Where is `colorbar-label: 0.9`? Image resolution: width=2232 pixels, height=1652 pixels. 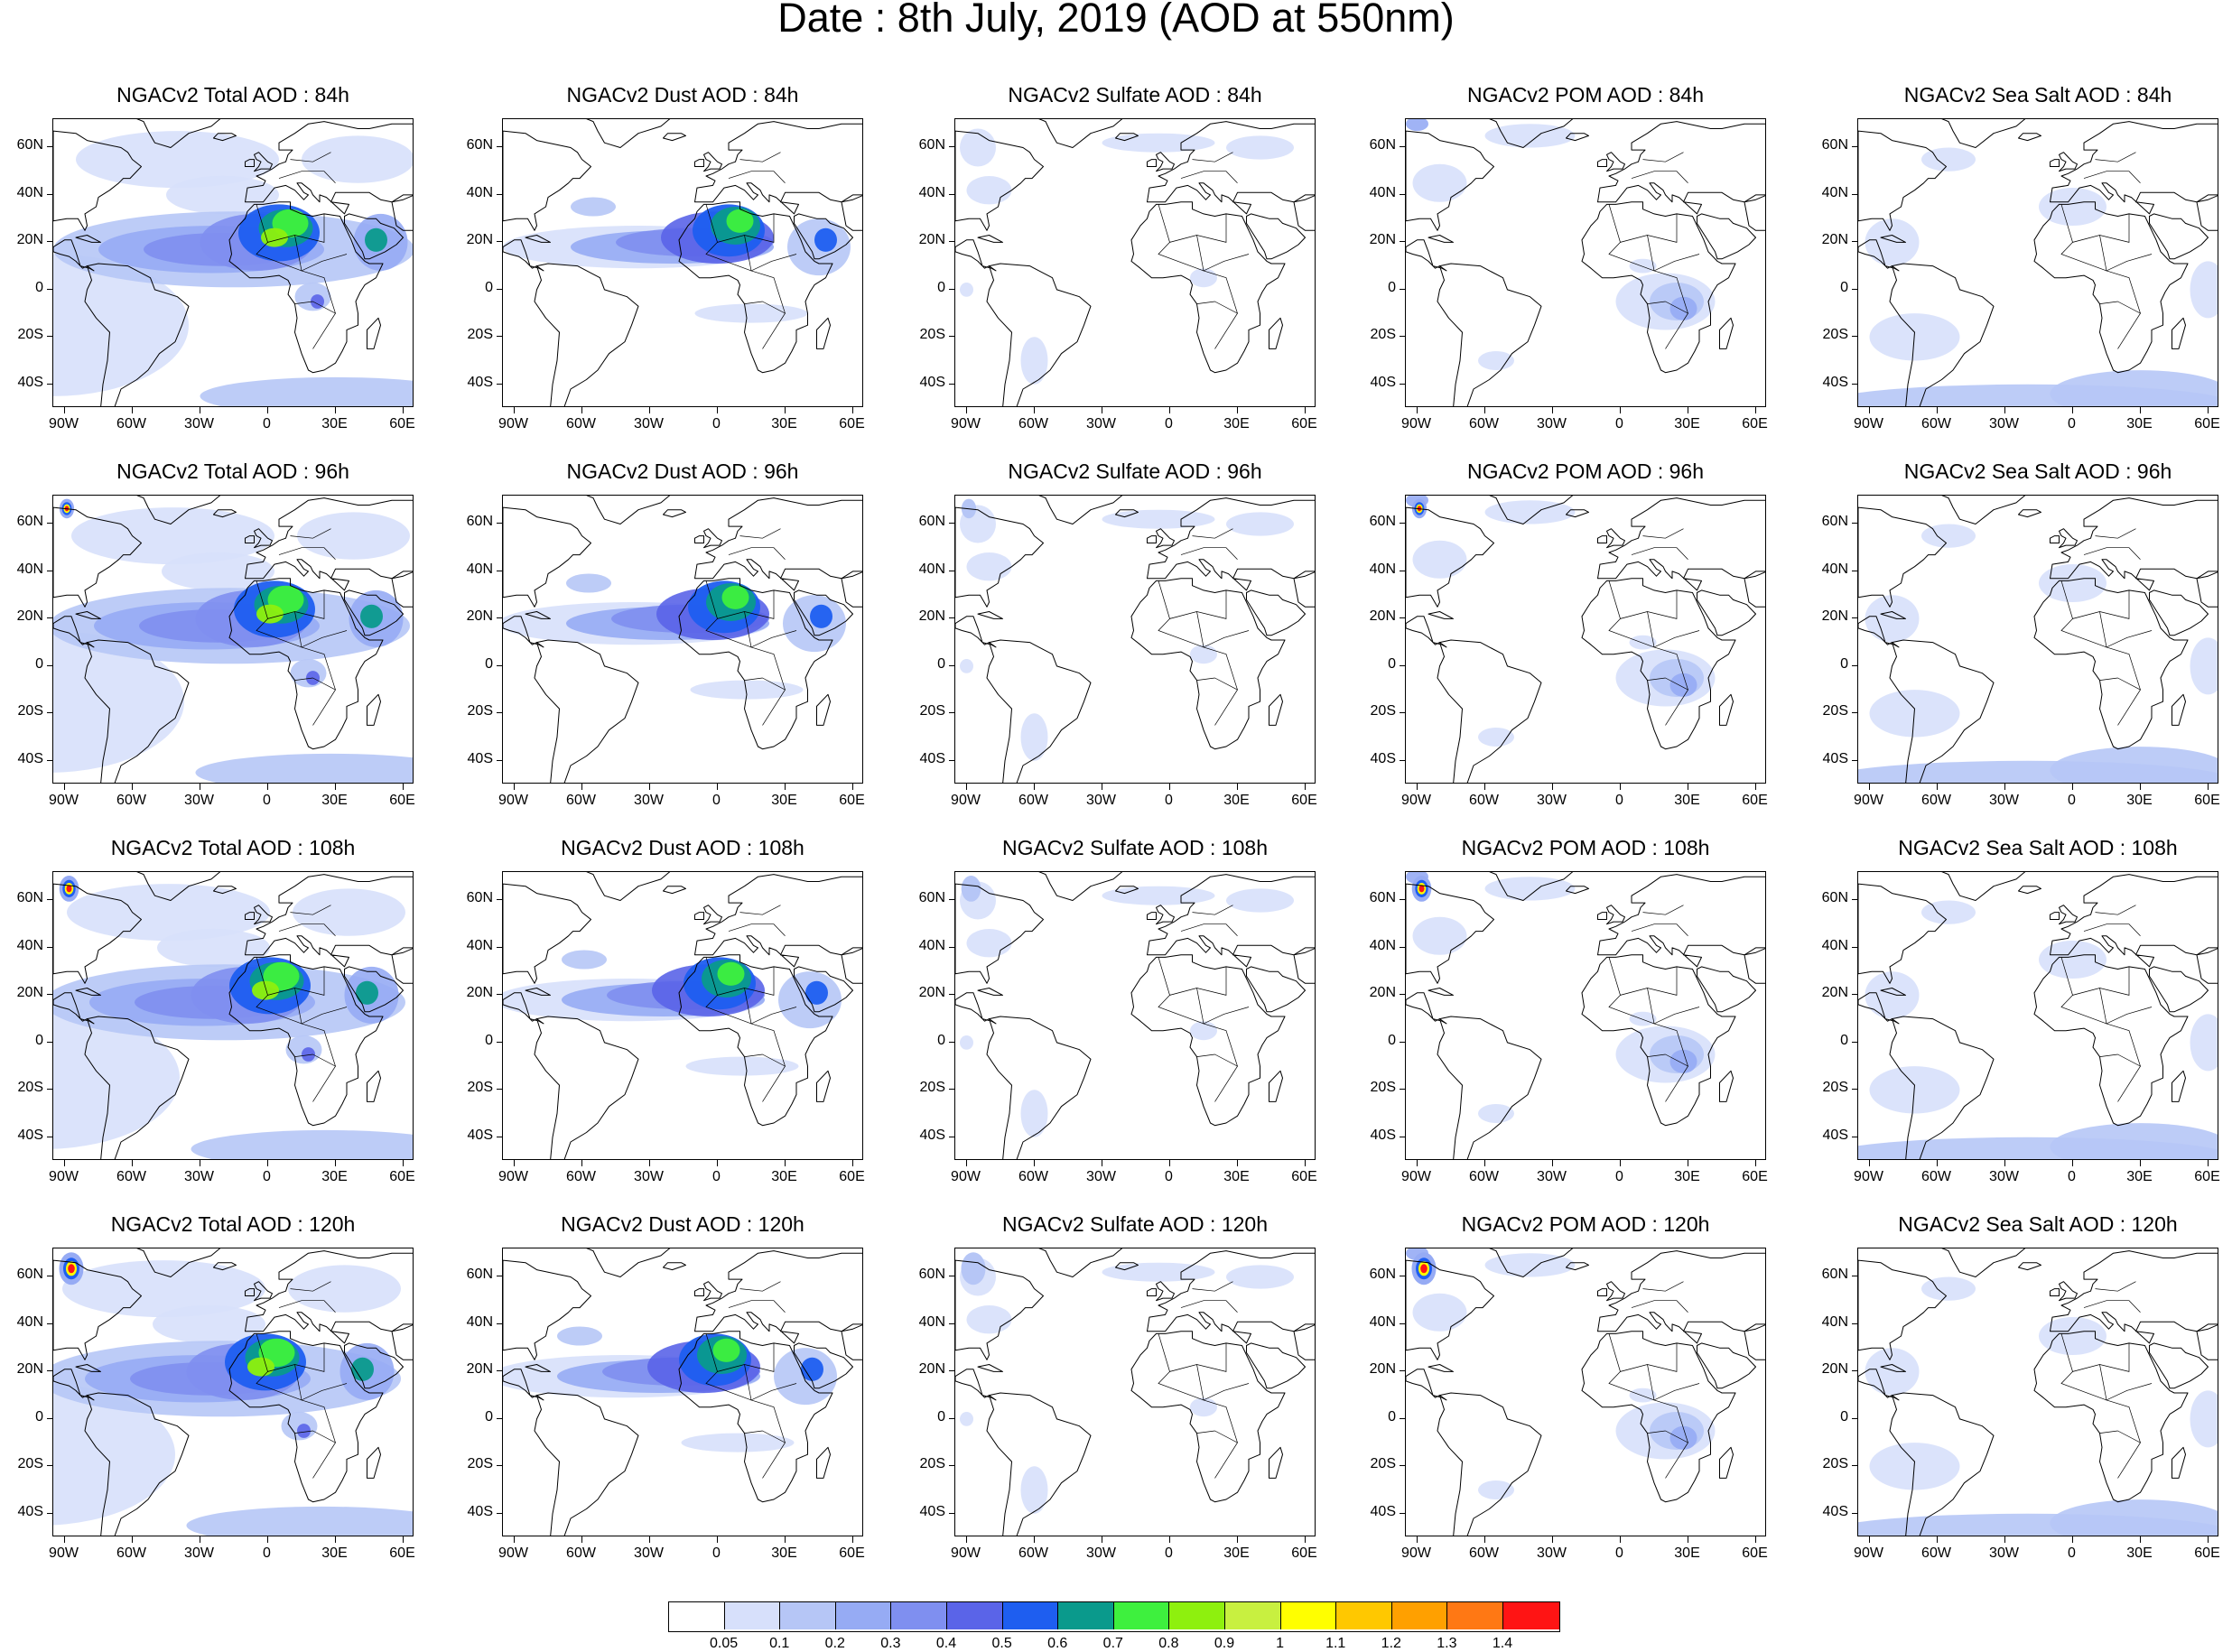 colorbar-label: 0.9 is located at coordinates (1224, 1644).